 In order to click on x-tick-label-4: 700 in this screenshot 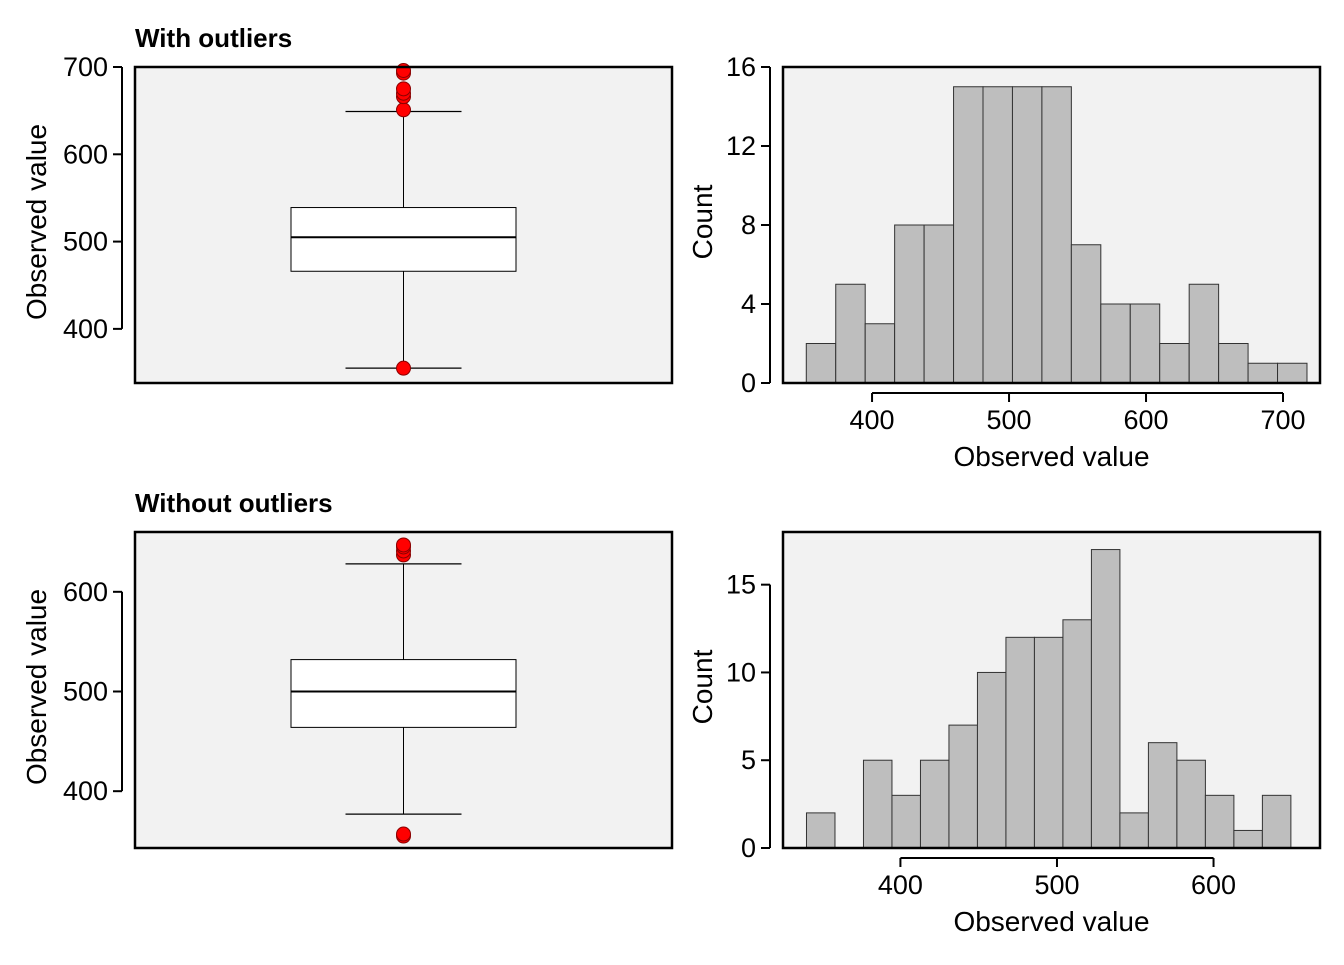, I will do `click(1282, 420)`.